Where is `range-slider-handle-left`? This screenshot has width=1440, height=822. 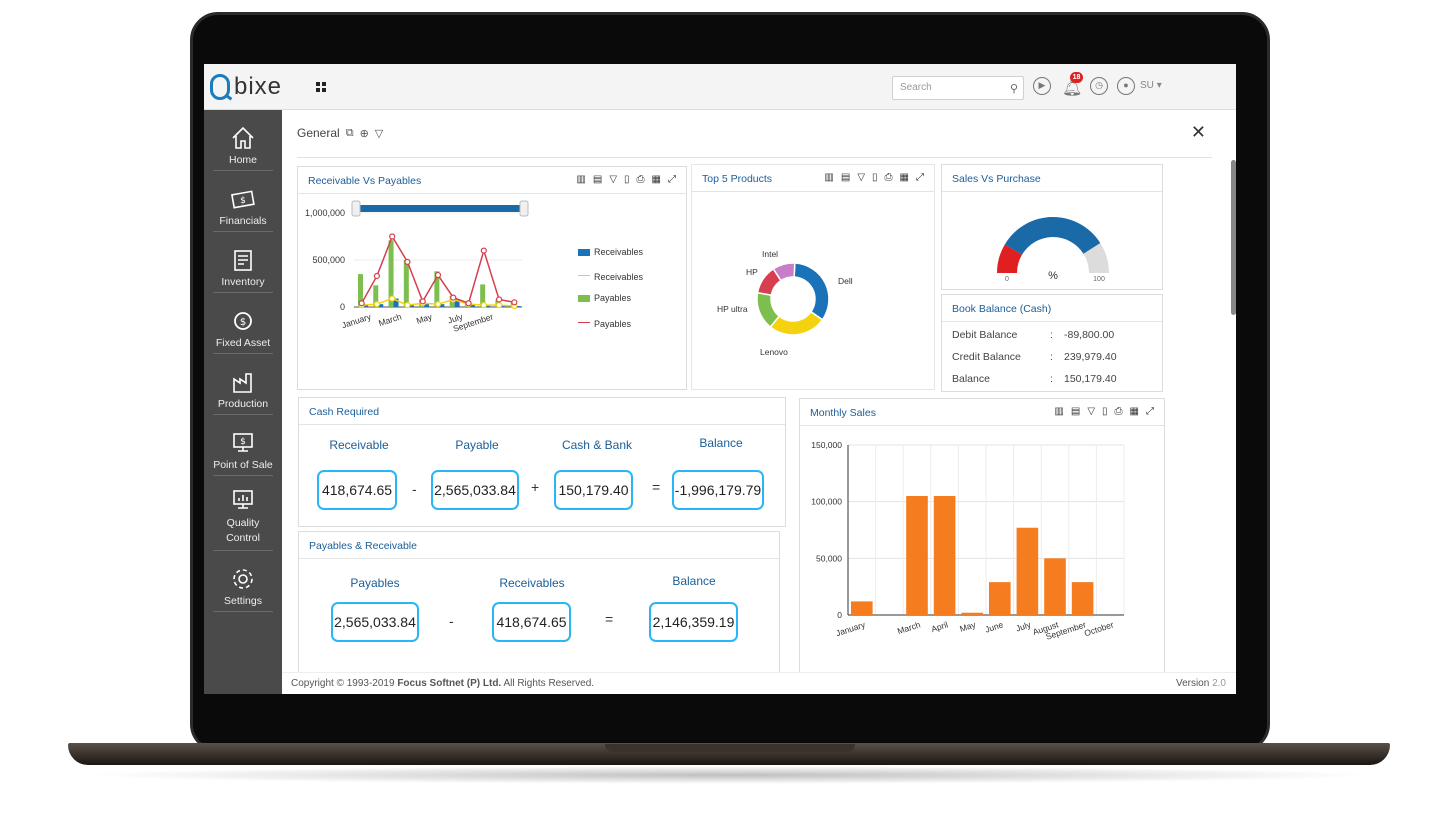
range-slider-handle-left is located at coordinates (356, 208).